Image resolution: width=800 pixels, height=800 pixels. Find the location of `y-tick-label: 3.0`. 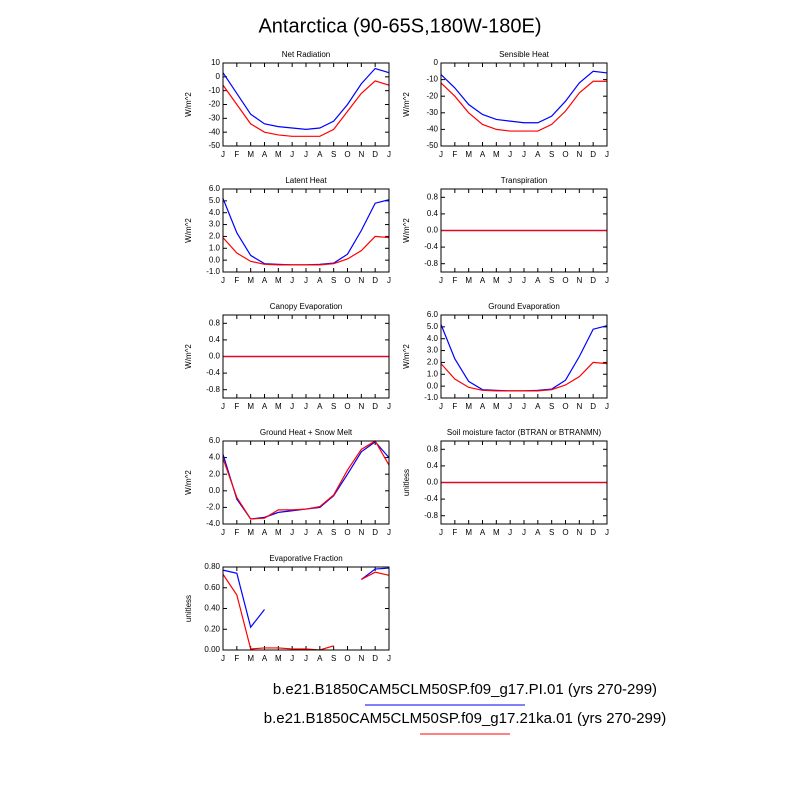

y-tick-label: 3.0 is located at coordinates (433, 350).